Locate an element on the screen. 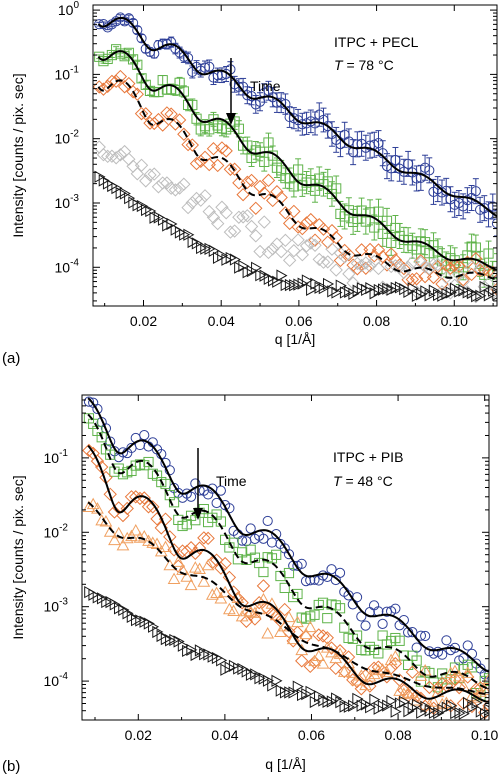 This screenshot has width=500, height=778. panel-b-annotation-title: ITPC + PIB is located at coordinates (368, 457).